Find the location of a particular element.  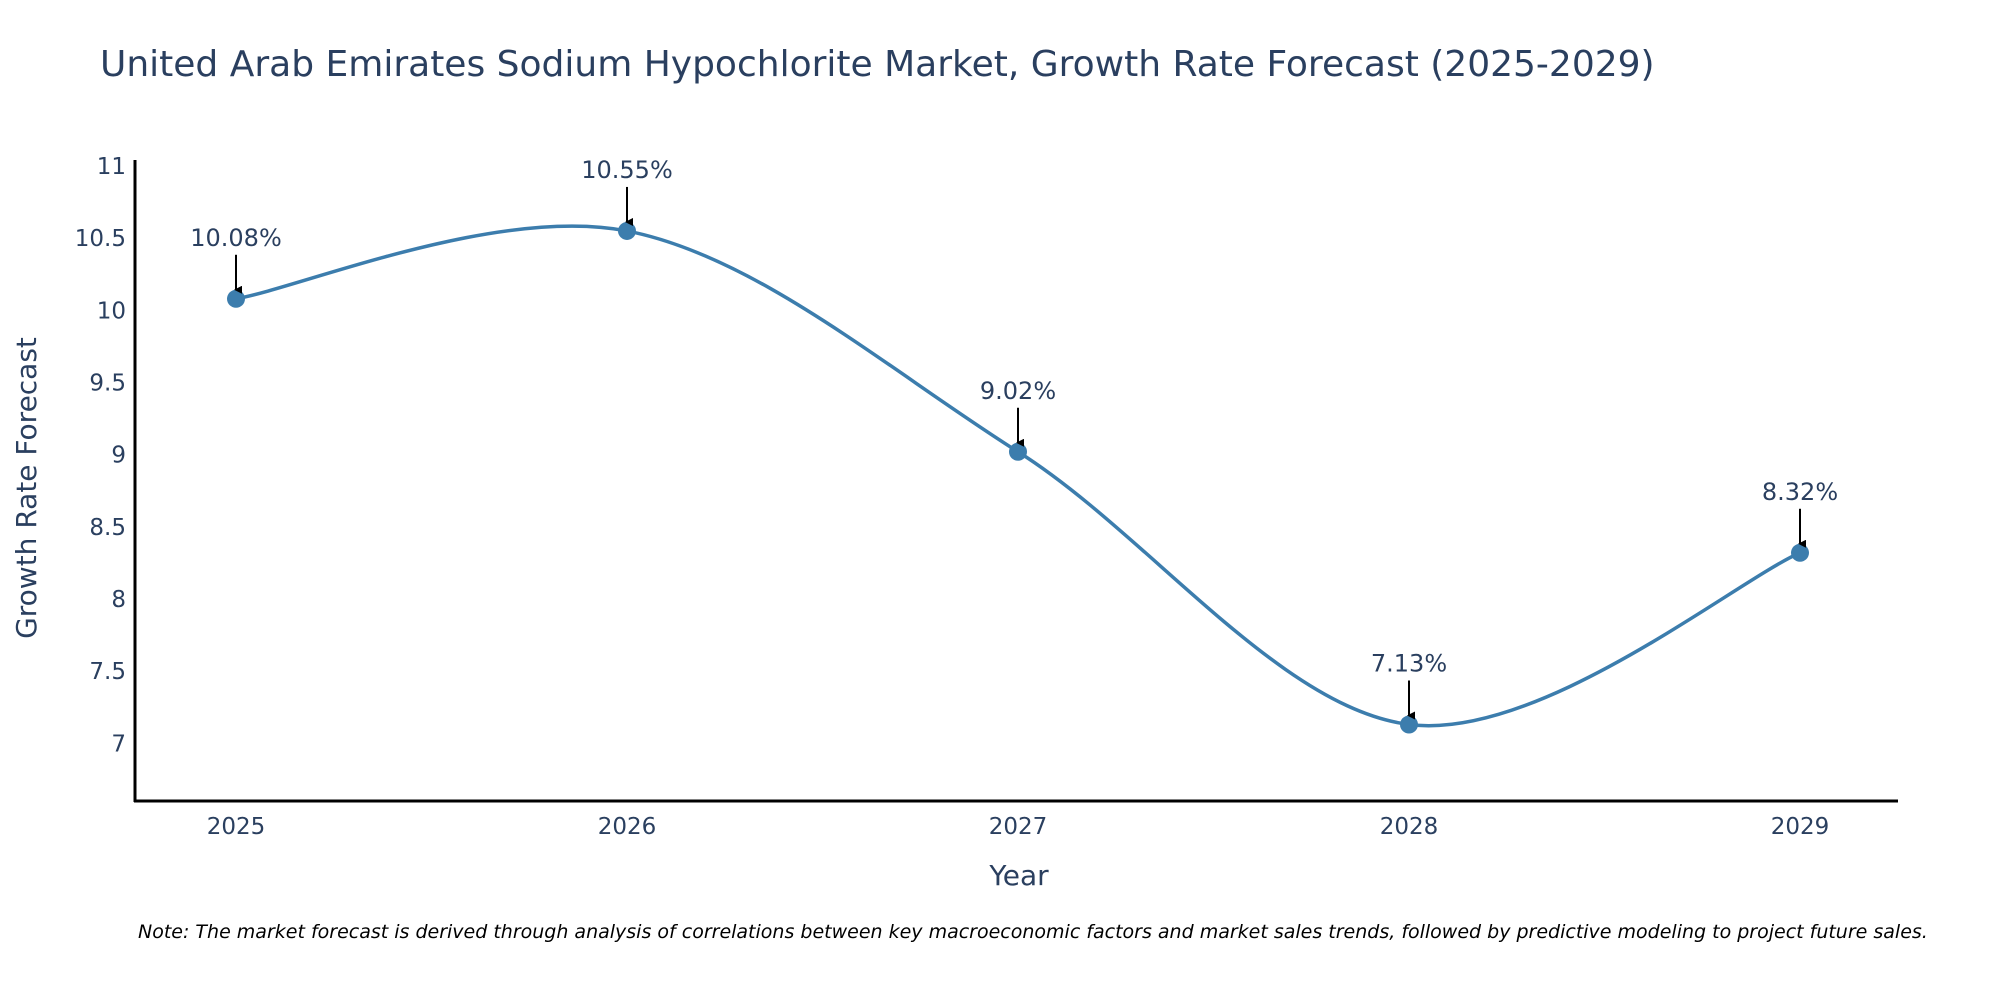

data-label: 7.13% is located at coordinates (1409, 664).